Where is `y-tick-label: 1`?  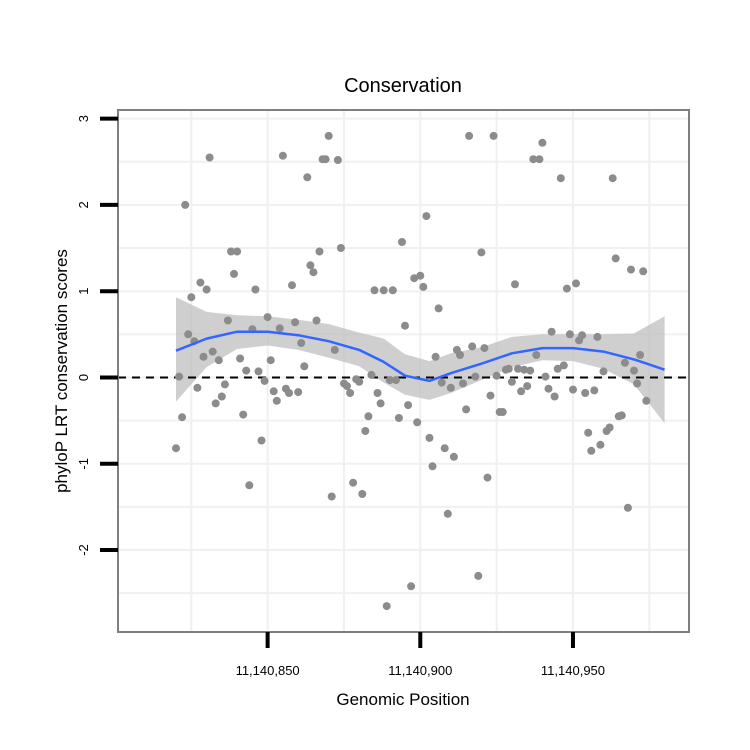 y-tick-label: 1 is located at coordinates (83, 291).